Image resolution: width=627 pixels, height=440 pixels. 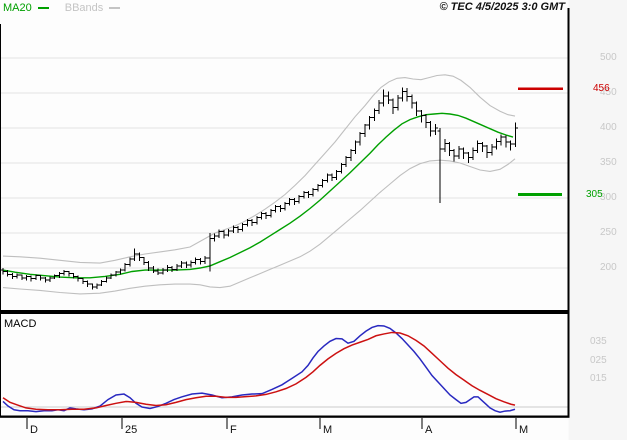 I want to click on price-tick-label: 300, so click(x=608, y=197).